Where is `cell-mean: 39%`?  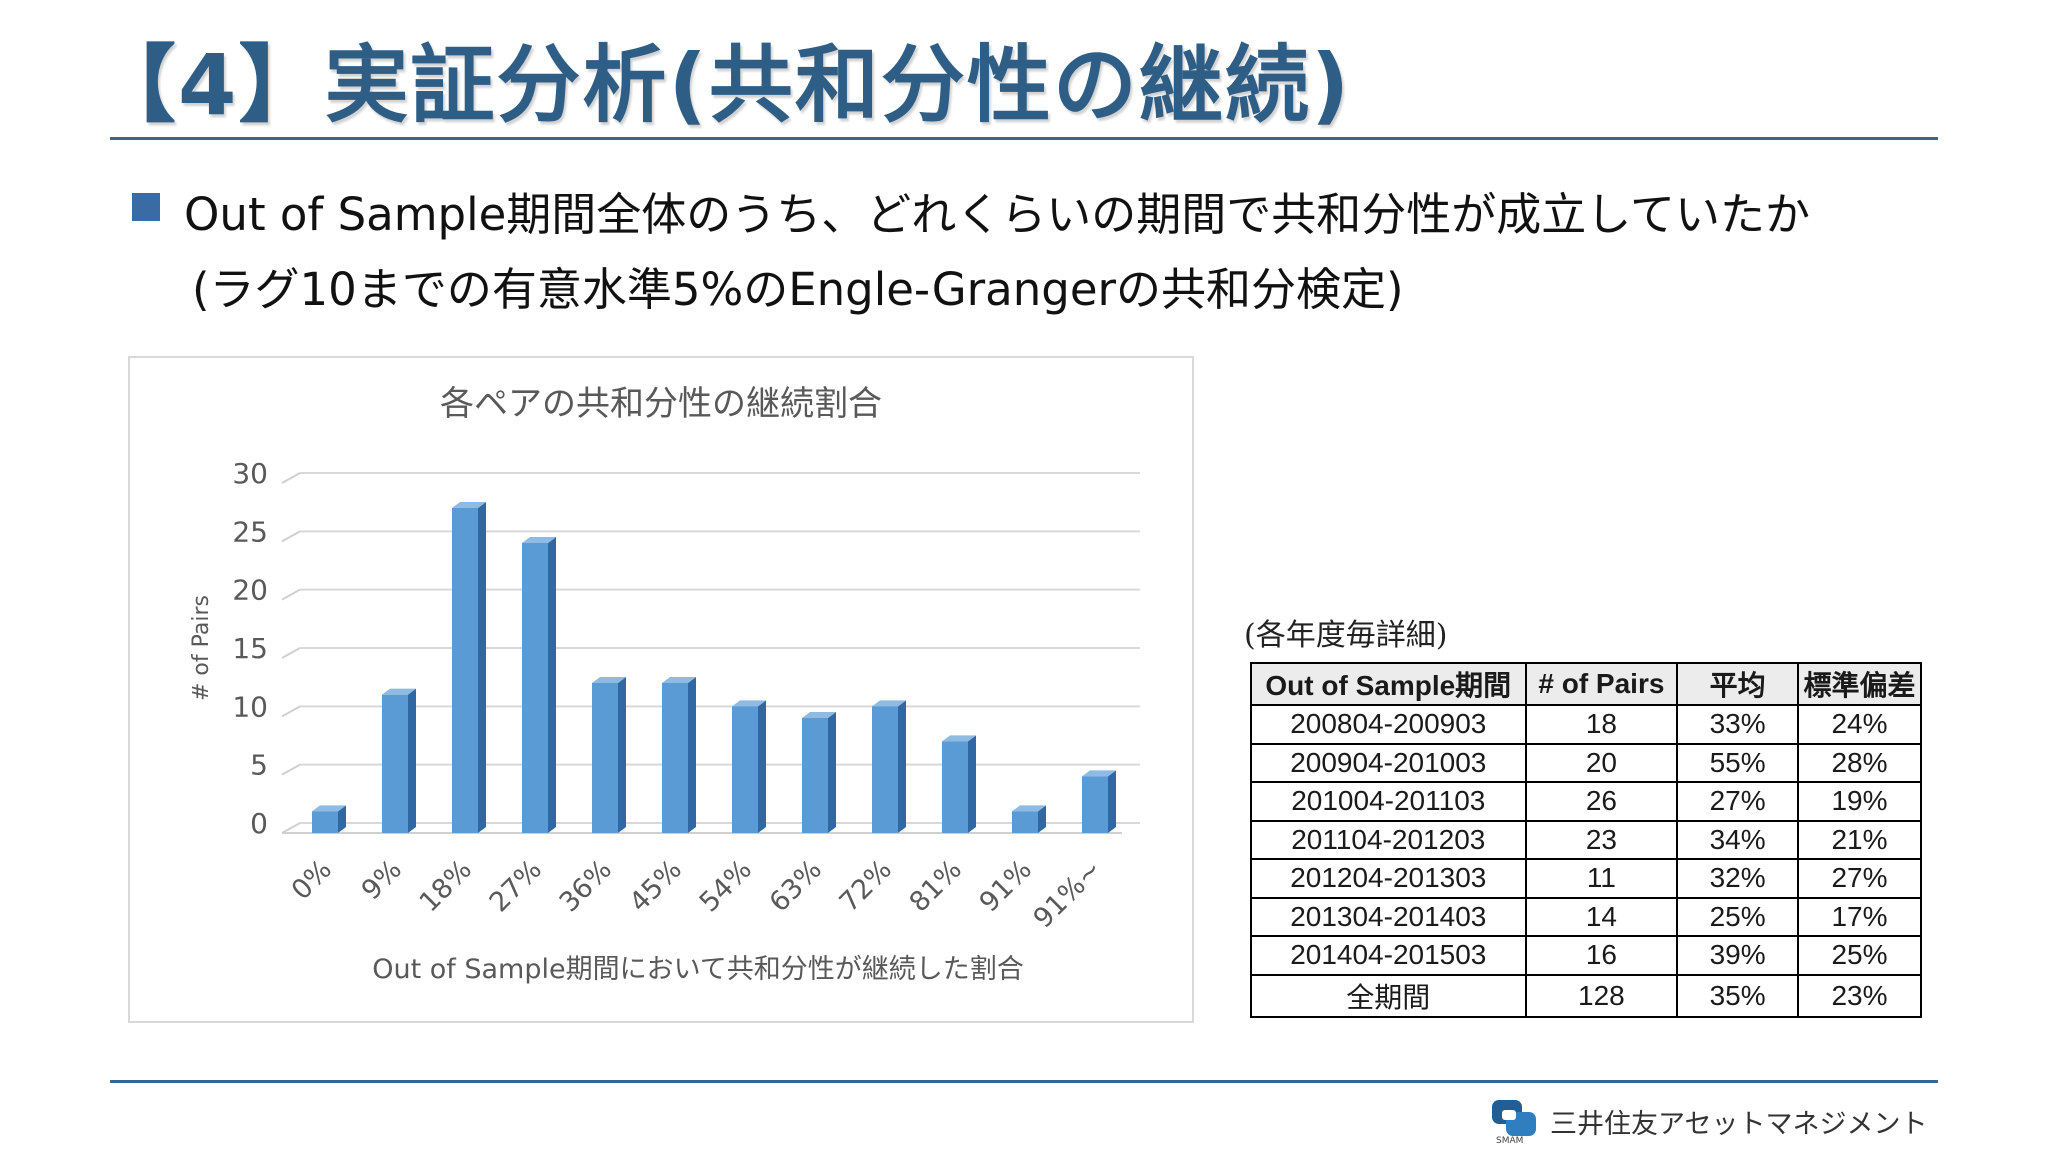 cell-mean: 39% is located at coordinates (1737, 955).